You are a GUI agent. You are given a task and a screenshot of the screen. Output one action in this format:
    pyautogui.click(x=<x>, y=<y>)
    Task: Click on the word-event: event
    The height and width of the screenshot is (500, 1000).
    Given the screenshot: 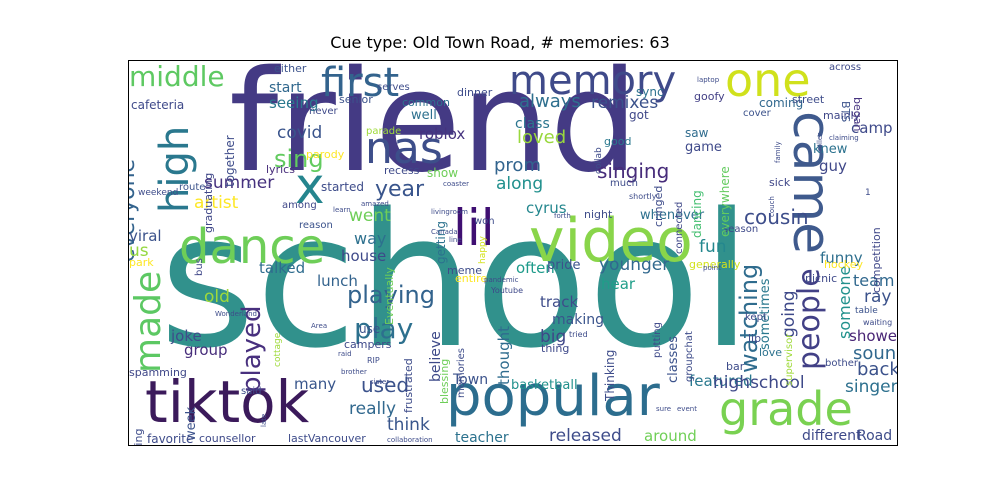 What is the action you would take?
    pyautogui.click(x=687, y=409)
    